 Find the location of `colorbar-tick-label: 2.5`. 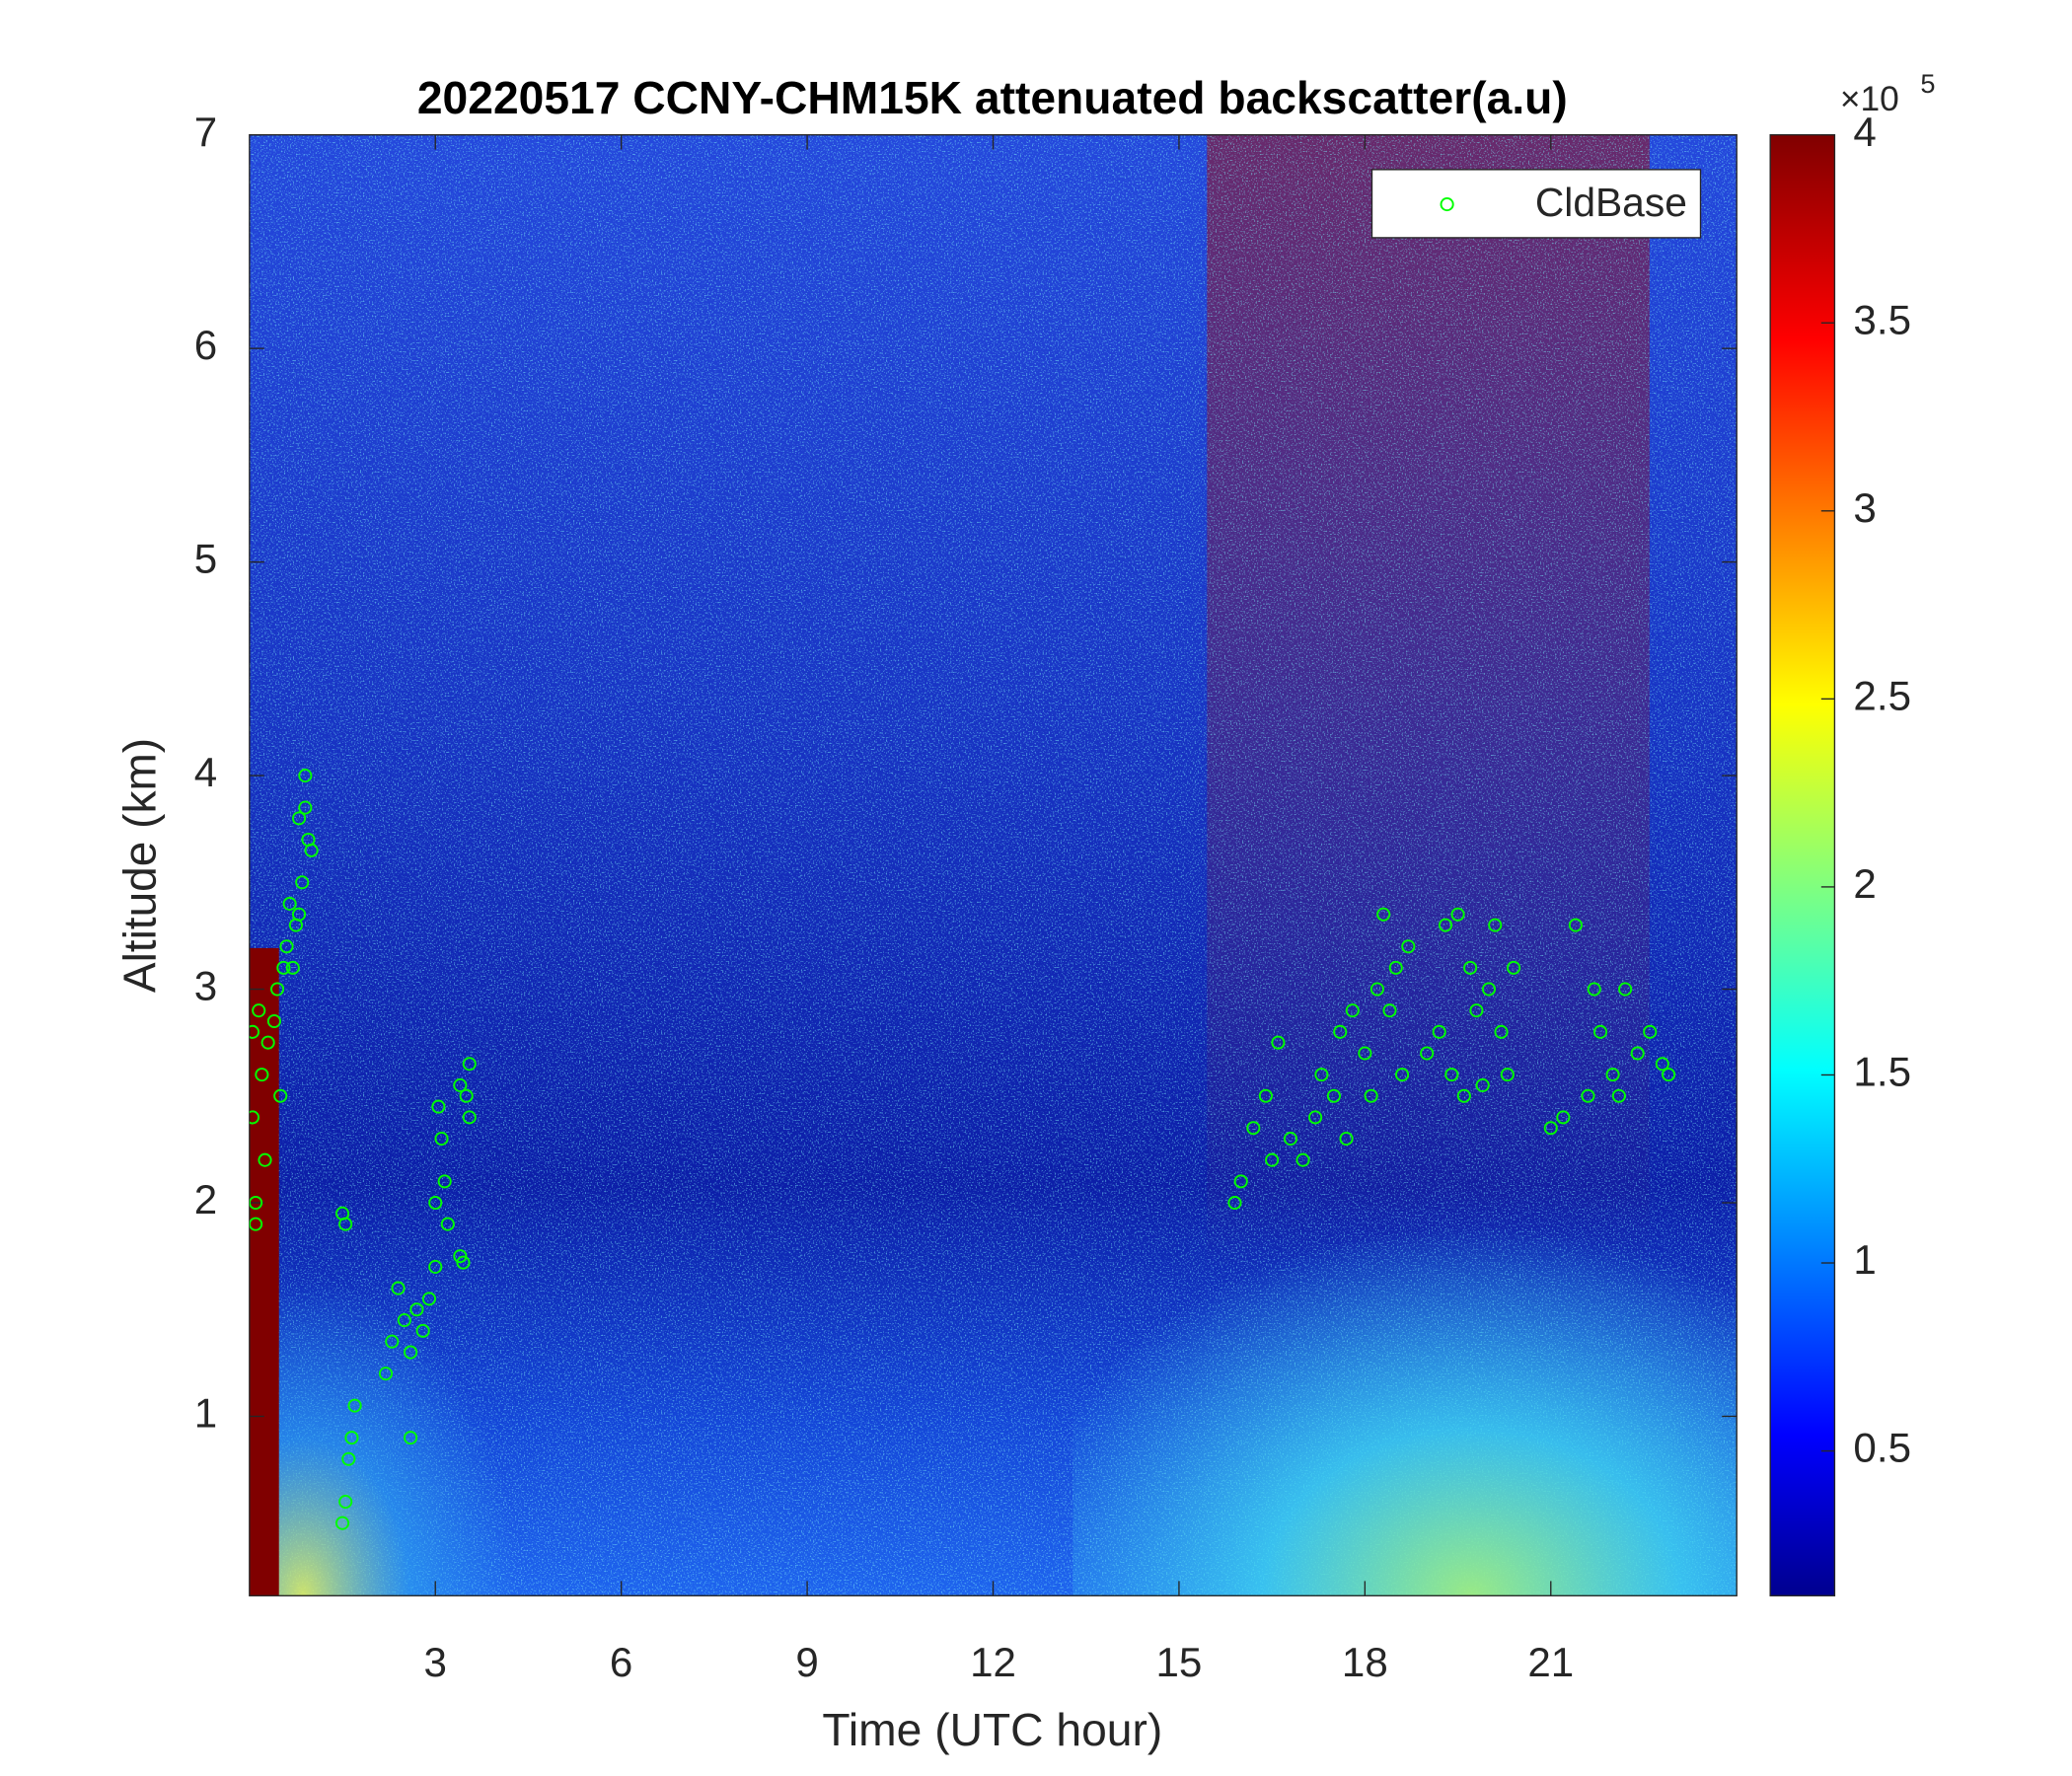

colorbar-tick-label: 2.5 is located at coordinates (1882, 696).